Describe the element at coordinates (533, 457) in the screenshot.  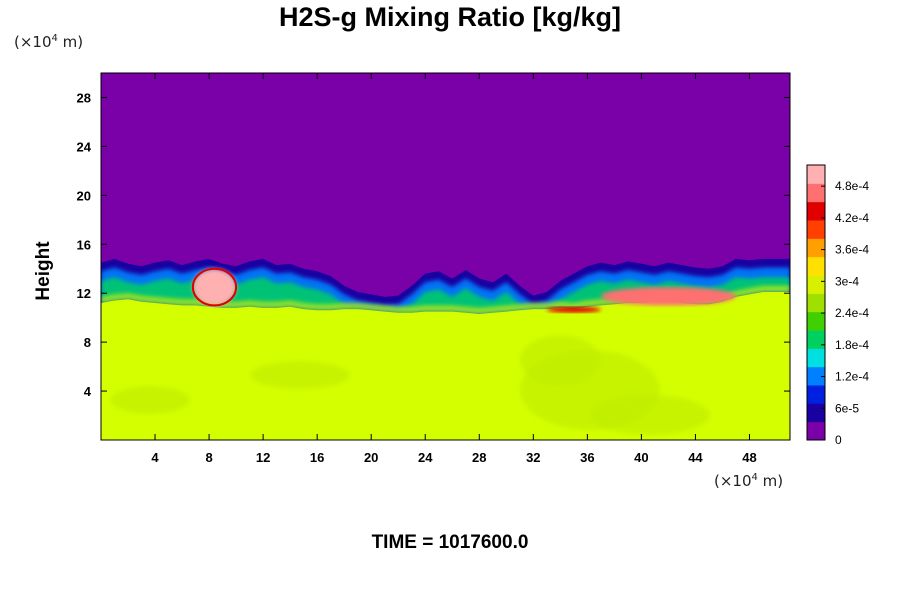
I see `x-tick-label: 32` at that location.